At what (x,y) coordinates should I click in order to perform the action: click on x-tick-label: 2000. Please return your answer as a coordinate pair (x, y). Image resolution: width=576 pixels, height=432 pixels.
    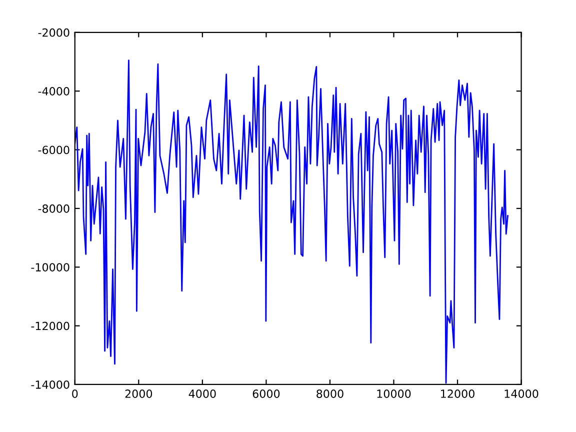
    Looking at the image, I should click on (138, 394).